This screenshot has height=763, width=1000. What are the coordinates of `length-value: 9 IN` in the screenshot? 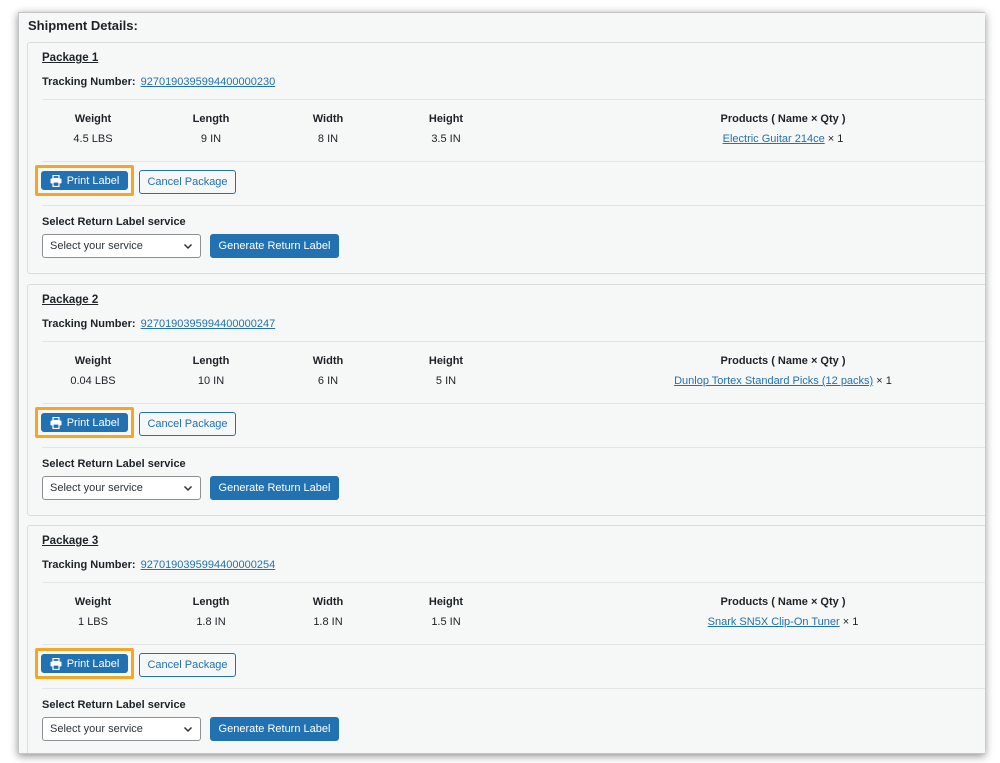 It's located at (211, 139).